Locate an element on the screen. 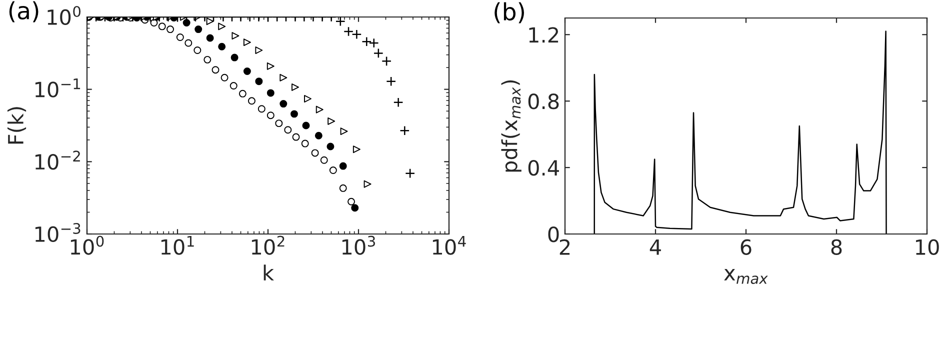  x-tick-label: 10$^{3}$ is located at coordinates (358, 245).